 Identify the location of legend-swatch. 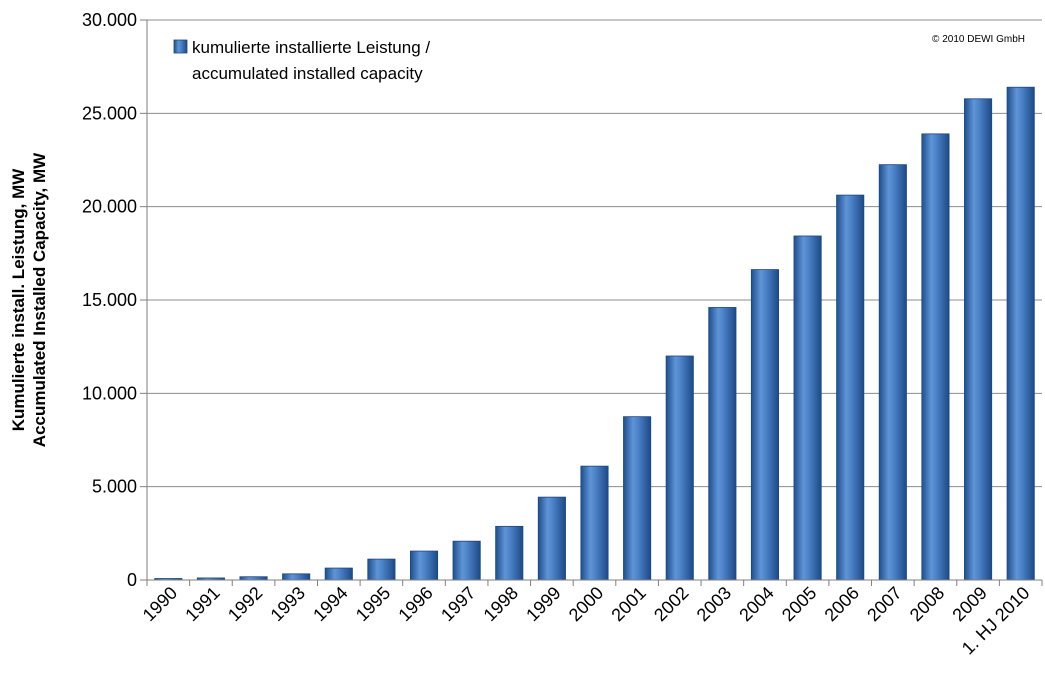
(180, 46).